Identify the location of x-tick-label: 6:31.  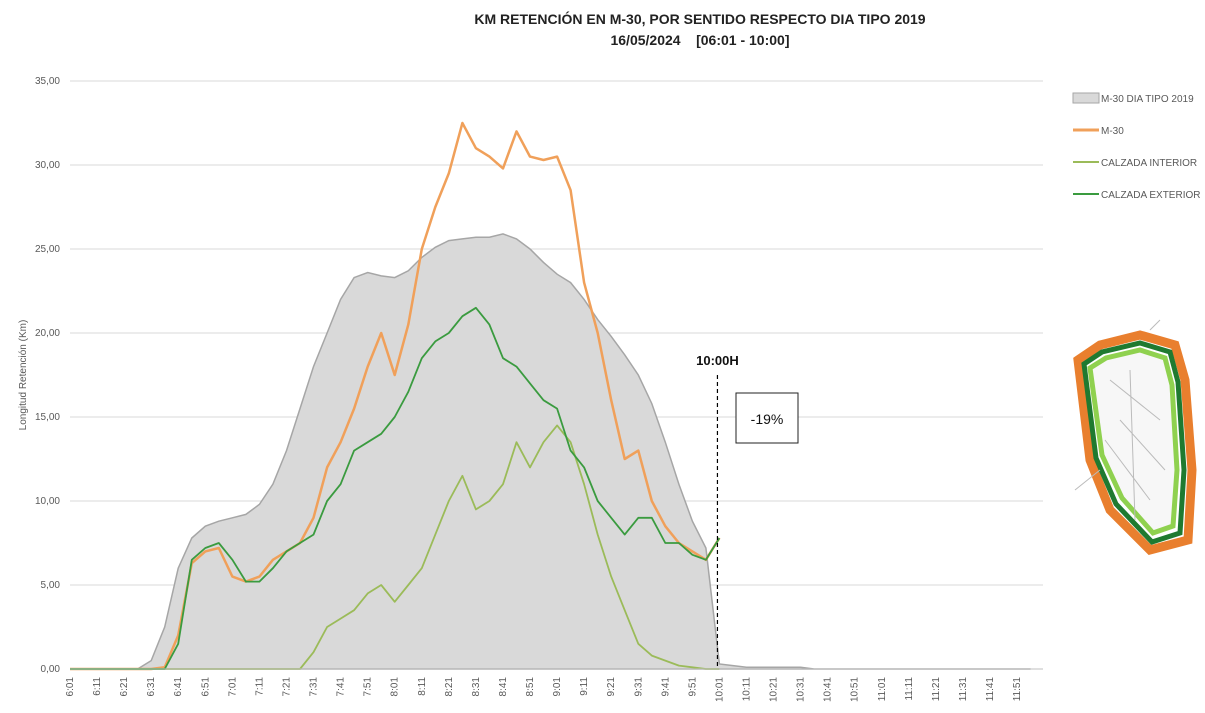
(151, 687).